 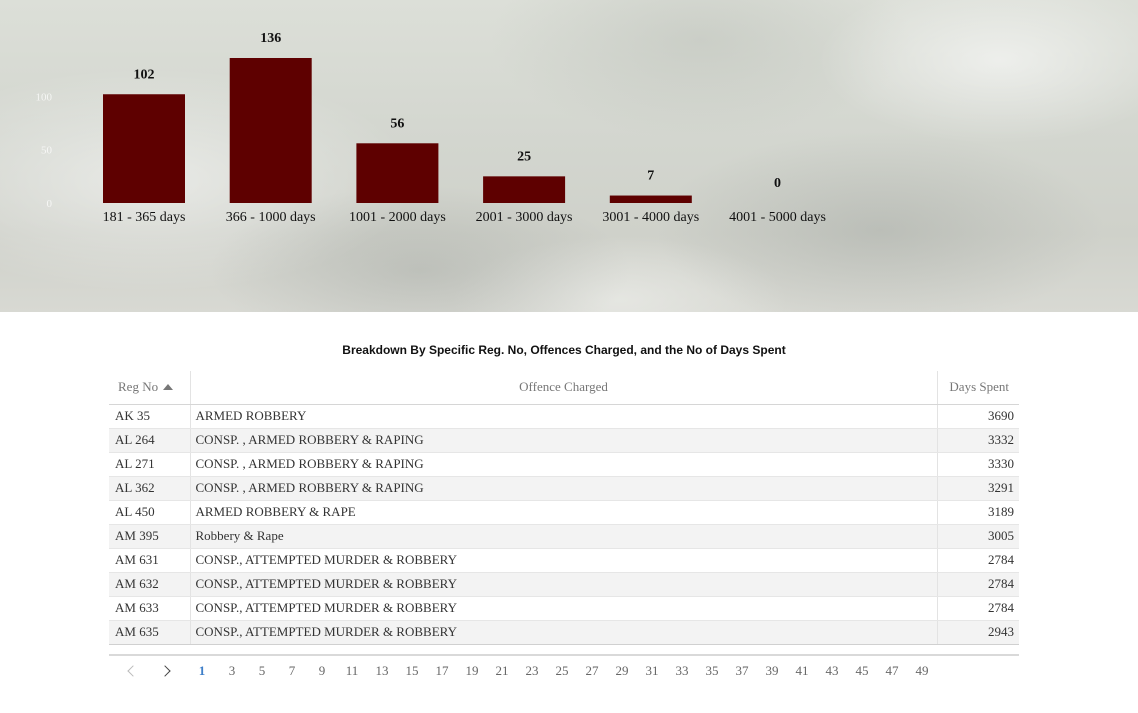 I want to click on page-number-47: 47, so click(x=892, y=670).